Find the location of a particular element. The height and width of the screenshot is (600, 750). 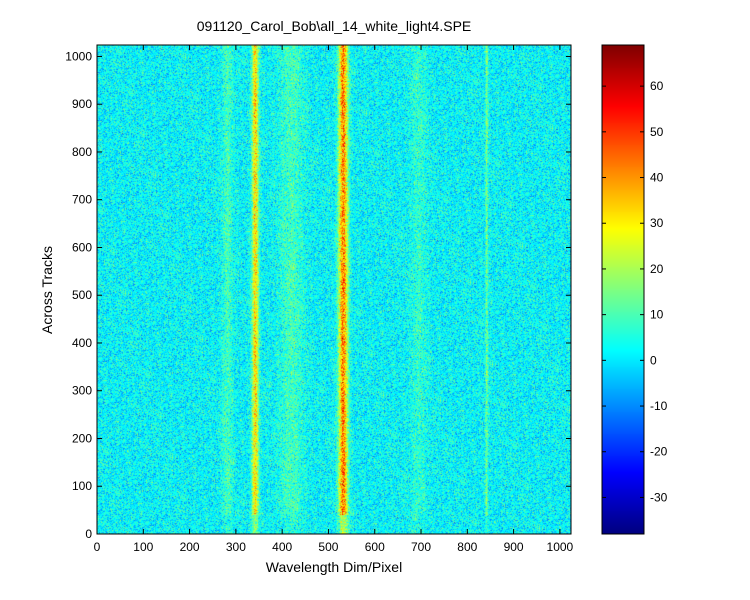

colorbar: -30 -20 -10 0 10 20 30 40 50 60 is located at coordinates (634, 289).